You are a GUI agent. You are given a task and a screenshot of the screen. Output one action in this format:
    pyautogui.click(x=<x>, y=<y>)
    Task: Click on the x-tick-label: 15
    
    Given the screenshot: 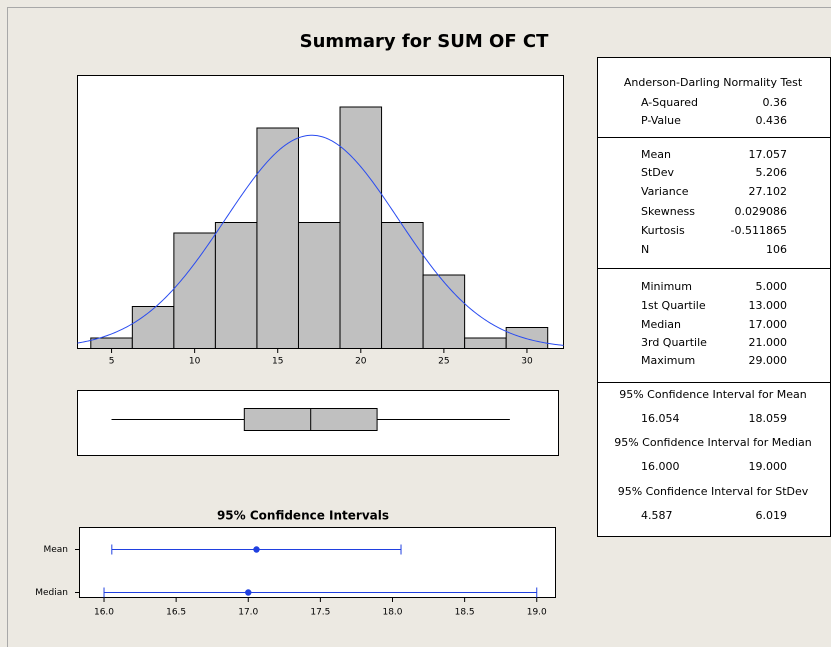 What is the action you would take?
    pyautogui.click(x=277, y=362)
    